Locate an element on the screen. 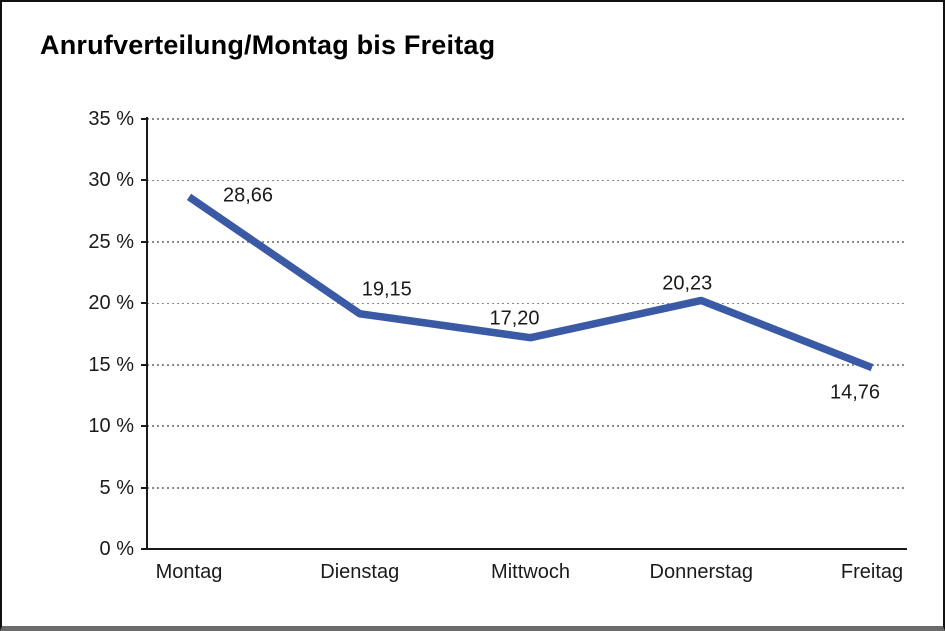 The height and width of the screenshot is (631, 945). x-tick-label: Mittwoch is located at coordinates (530, 572).